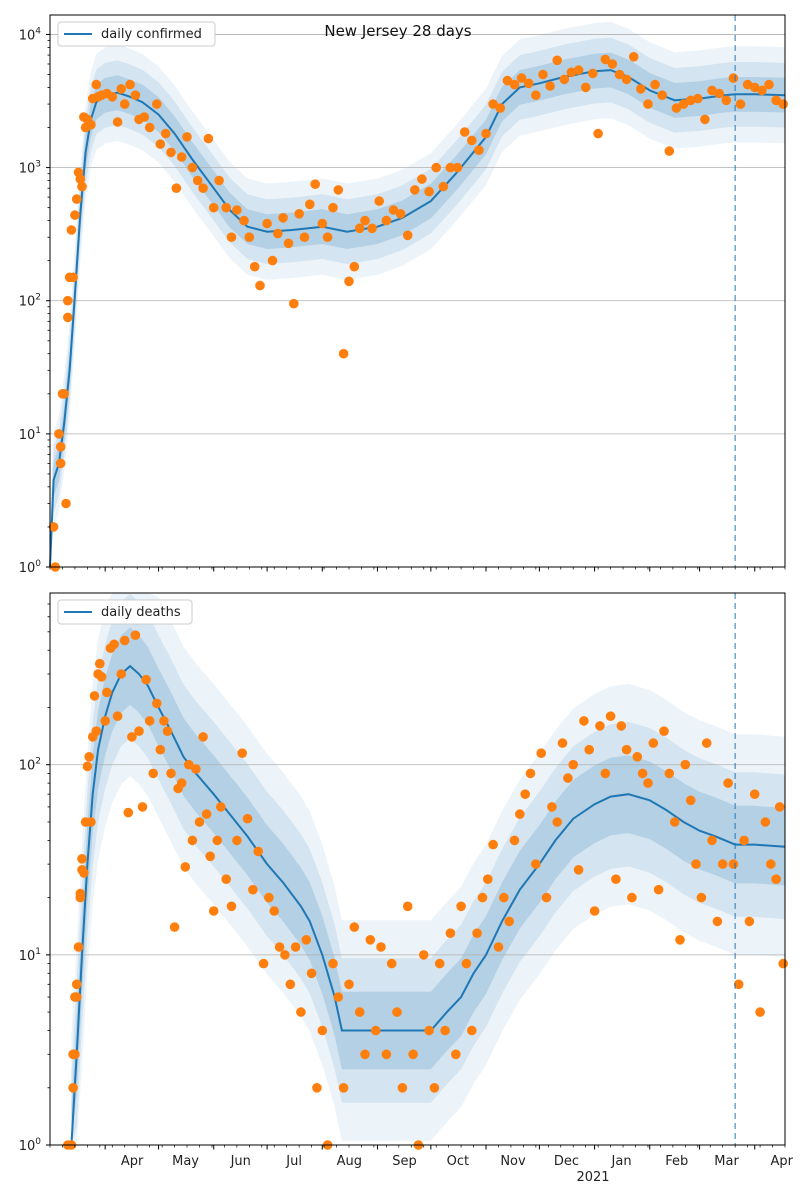 The height and width of the screenshot is (1200, 800). What do you see at coordinates (293, 1161) in the screenshot?
I see `x-tick-label: Jul` at bounding box center [293, 1161].